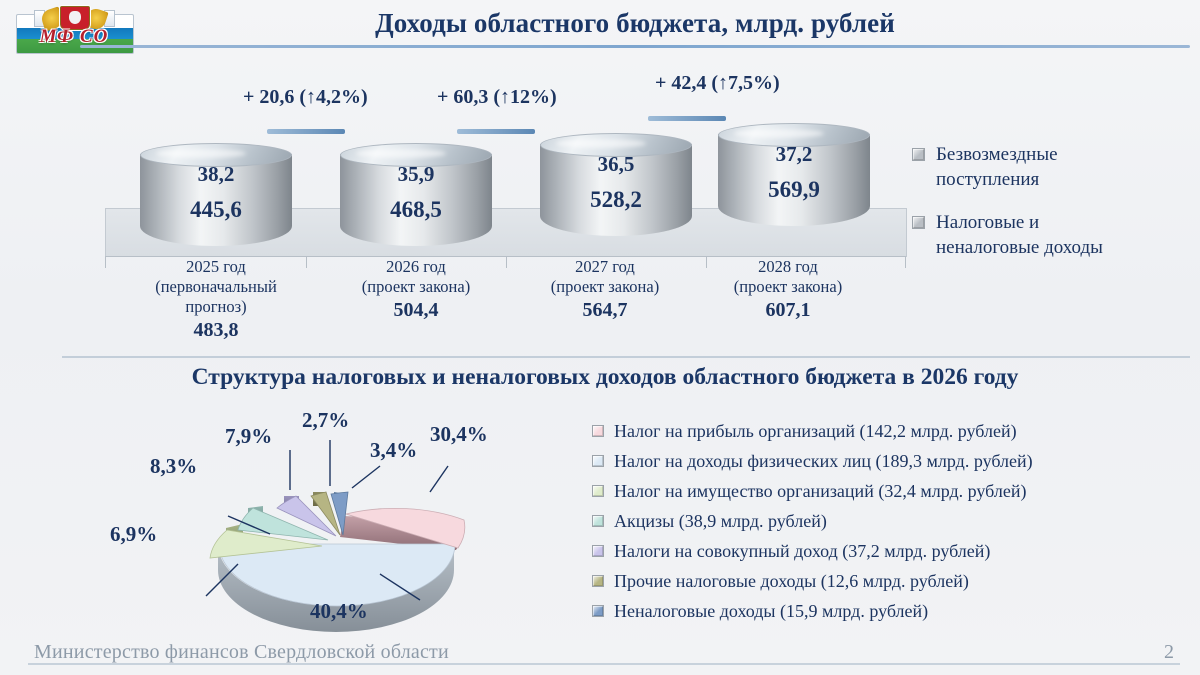 This screenshot has width=1200, height=675. Describe the element at coordinates (339, 513) in the screenshot. I see `pie-slice-top-nontax` at that location.